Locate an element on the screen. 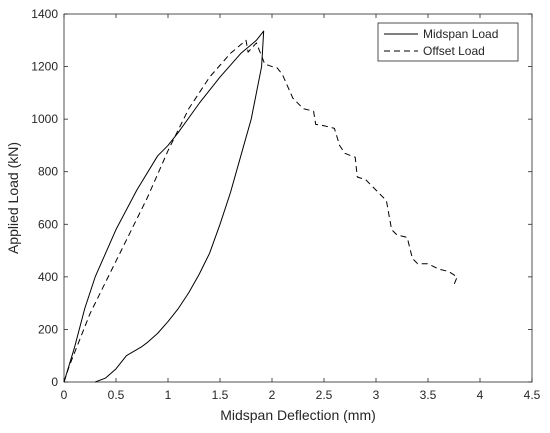 This screenshot has height=433, width=550. y-tick-label: 1400 is located at coordinates (44, 14).